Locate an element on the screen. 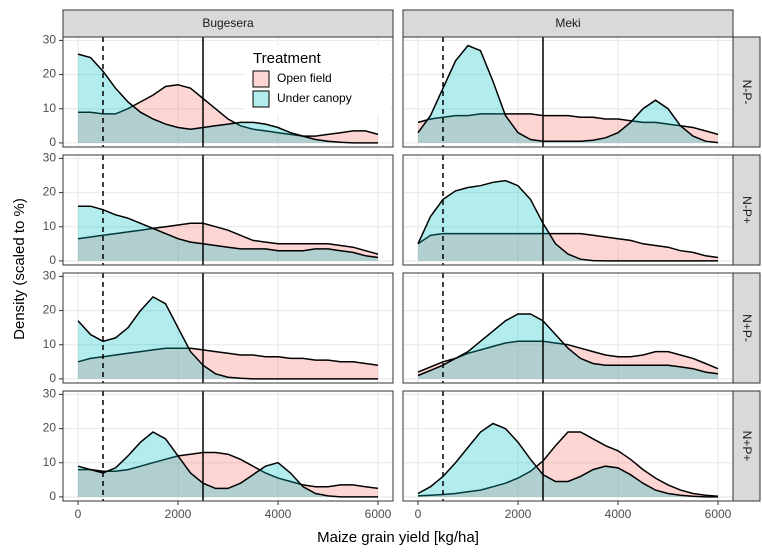 This screenshot has width=762, height=557. facet-label: N+P+ is located at coordinates (747, 446).